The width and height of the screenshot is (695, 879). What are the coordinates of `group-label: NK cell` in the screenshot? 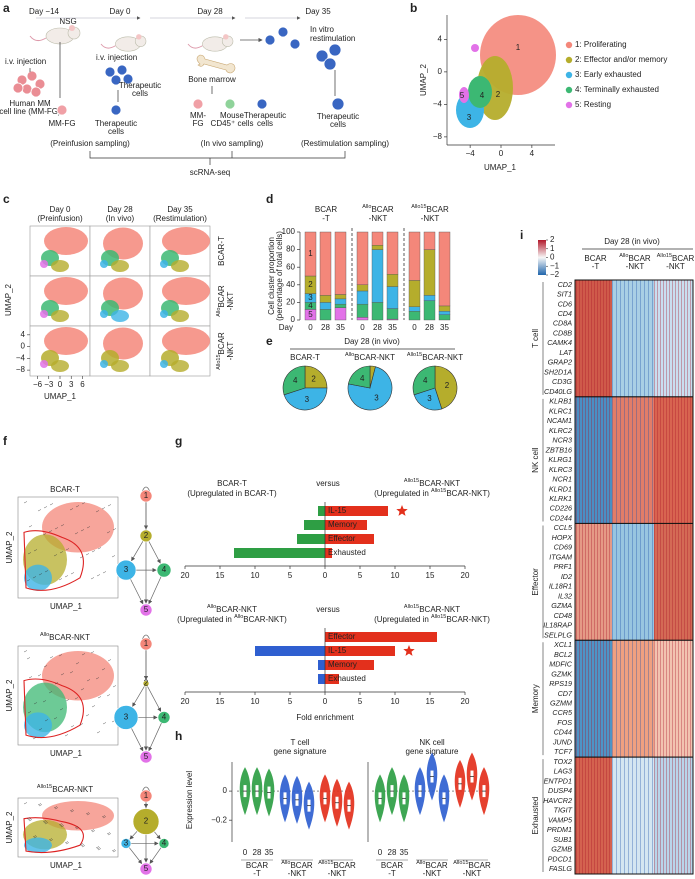 It's located at (535, 460).